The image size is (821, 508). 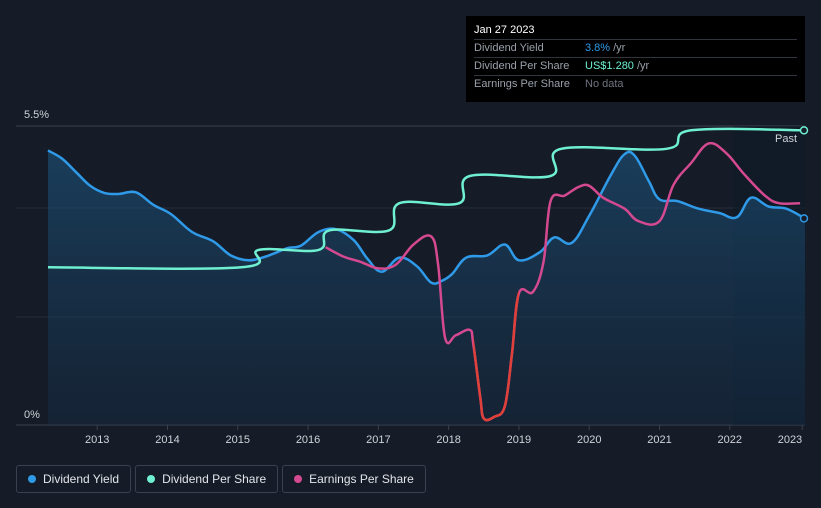 I want to click on tooltip-label: Dividend Per Share, so click(x=522, y=66).